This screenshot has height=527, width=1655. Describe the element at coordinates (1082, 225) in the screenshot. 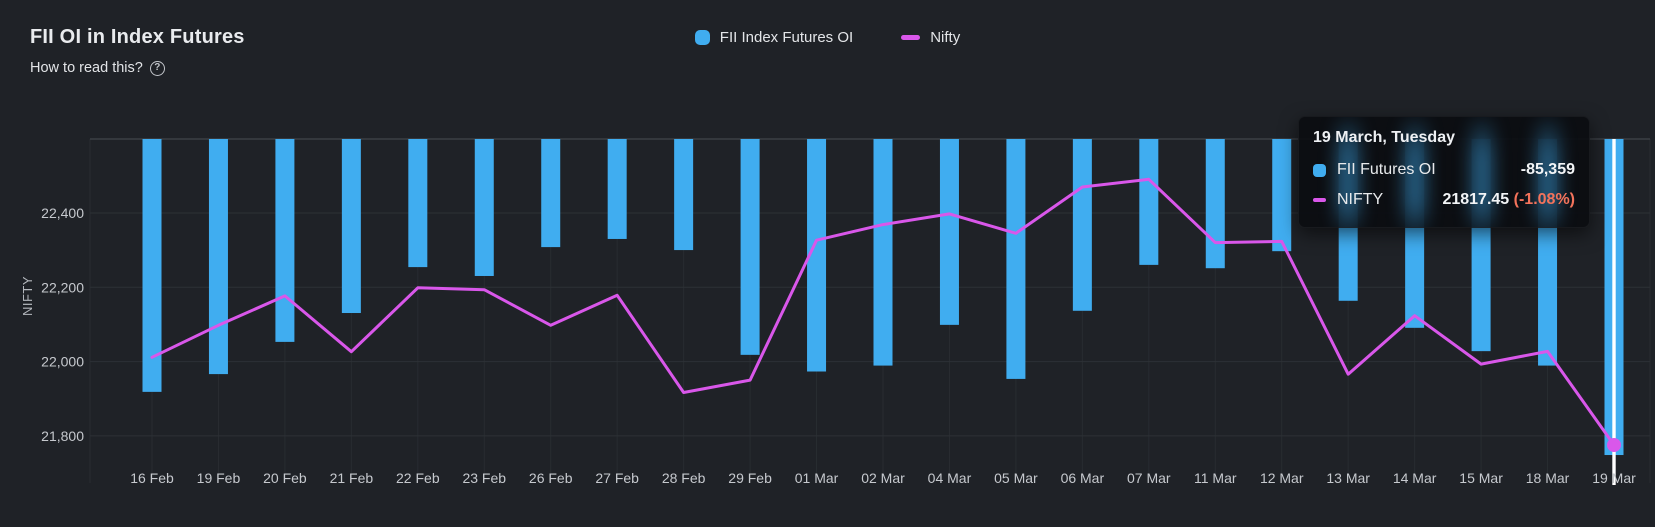

I see `fii-oi-bar-06-mar` at that location.